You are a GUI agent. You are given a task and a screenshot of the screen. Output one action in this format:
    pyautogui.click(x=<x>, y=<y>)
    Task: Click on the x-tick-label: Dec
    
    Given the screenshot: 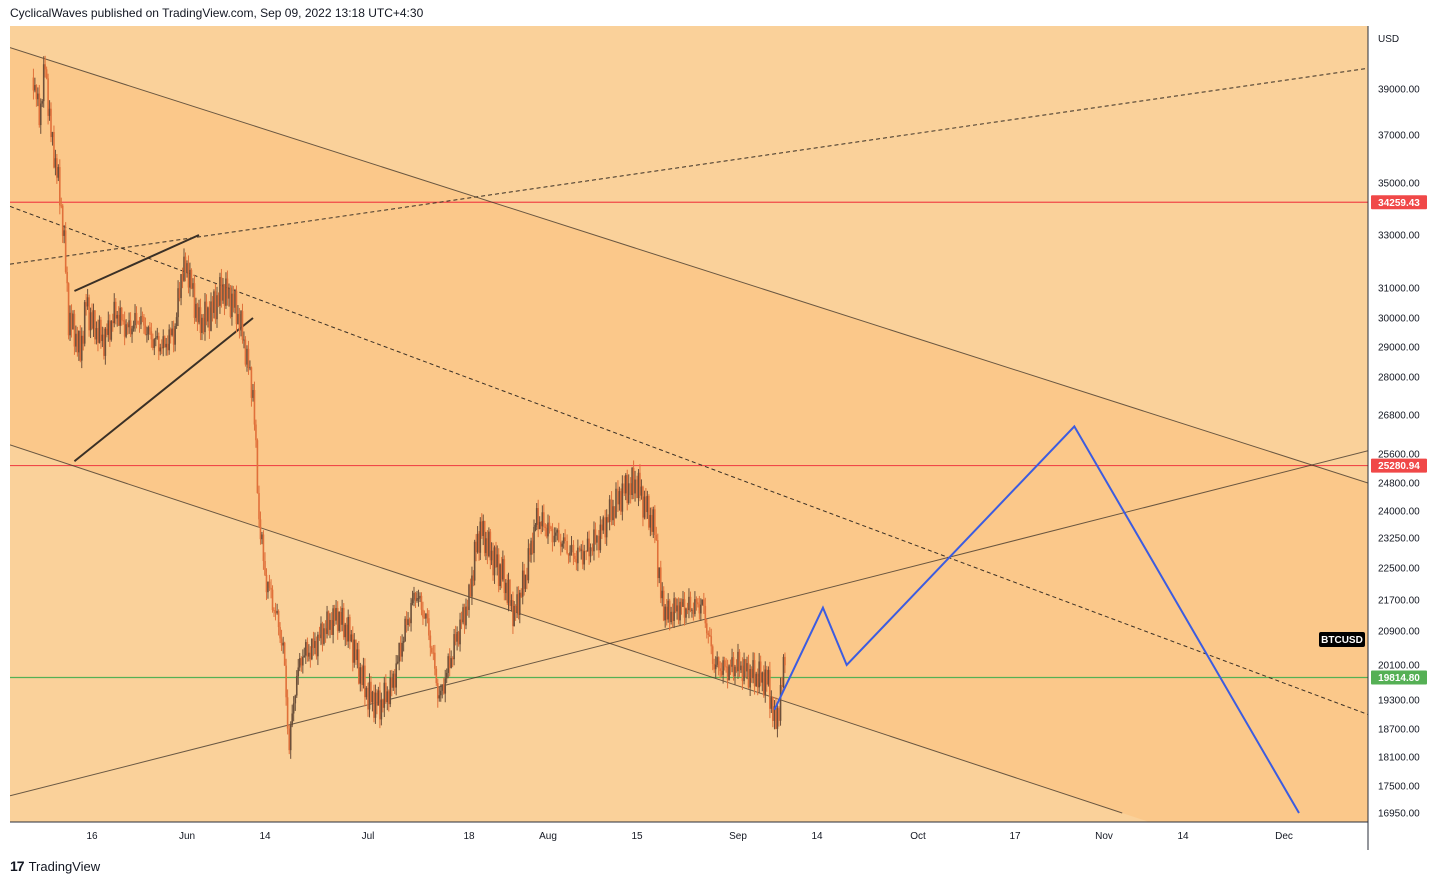 What is the action you would take?
    pyautogui.click(x=1284, y=836)
    